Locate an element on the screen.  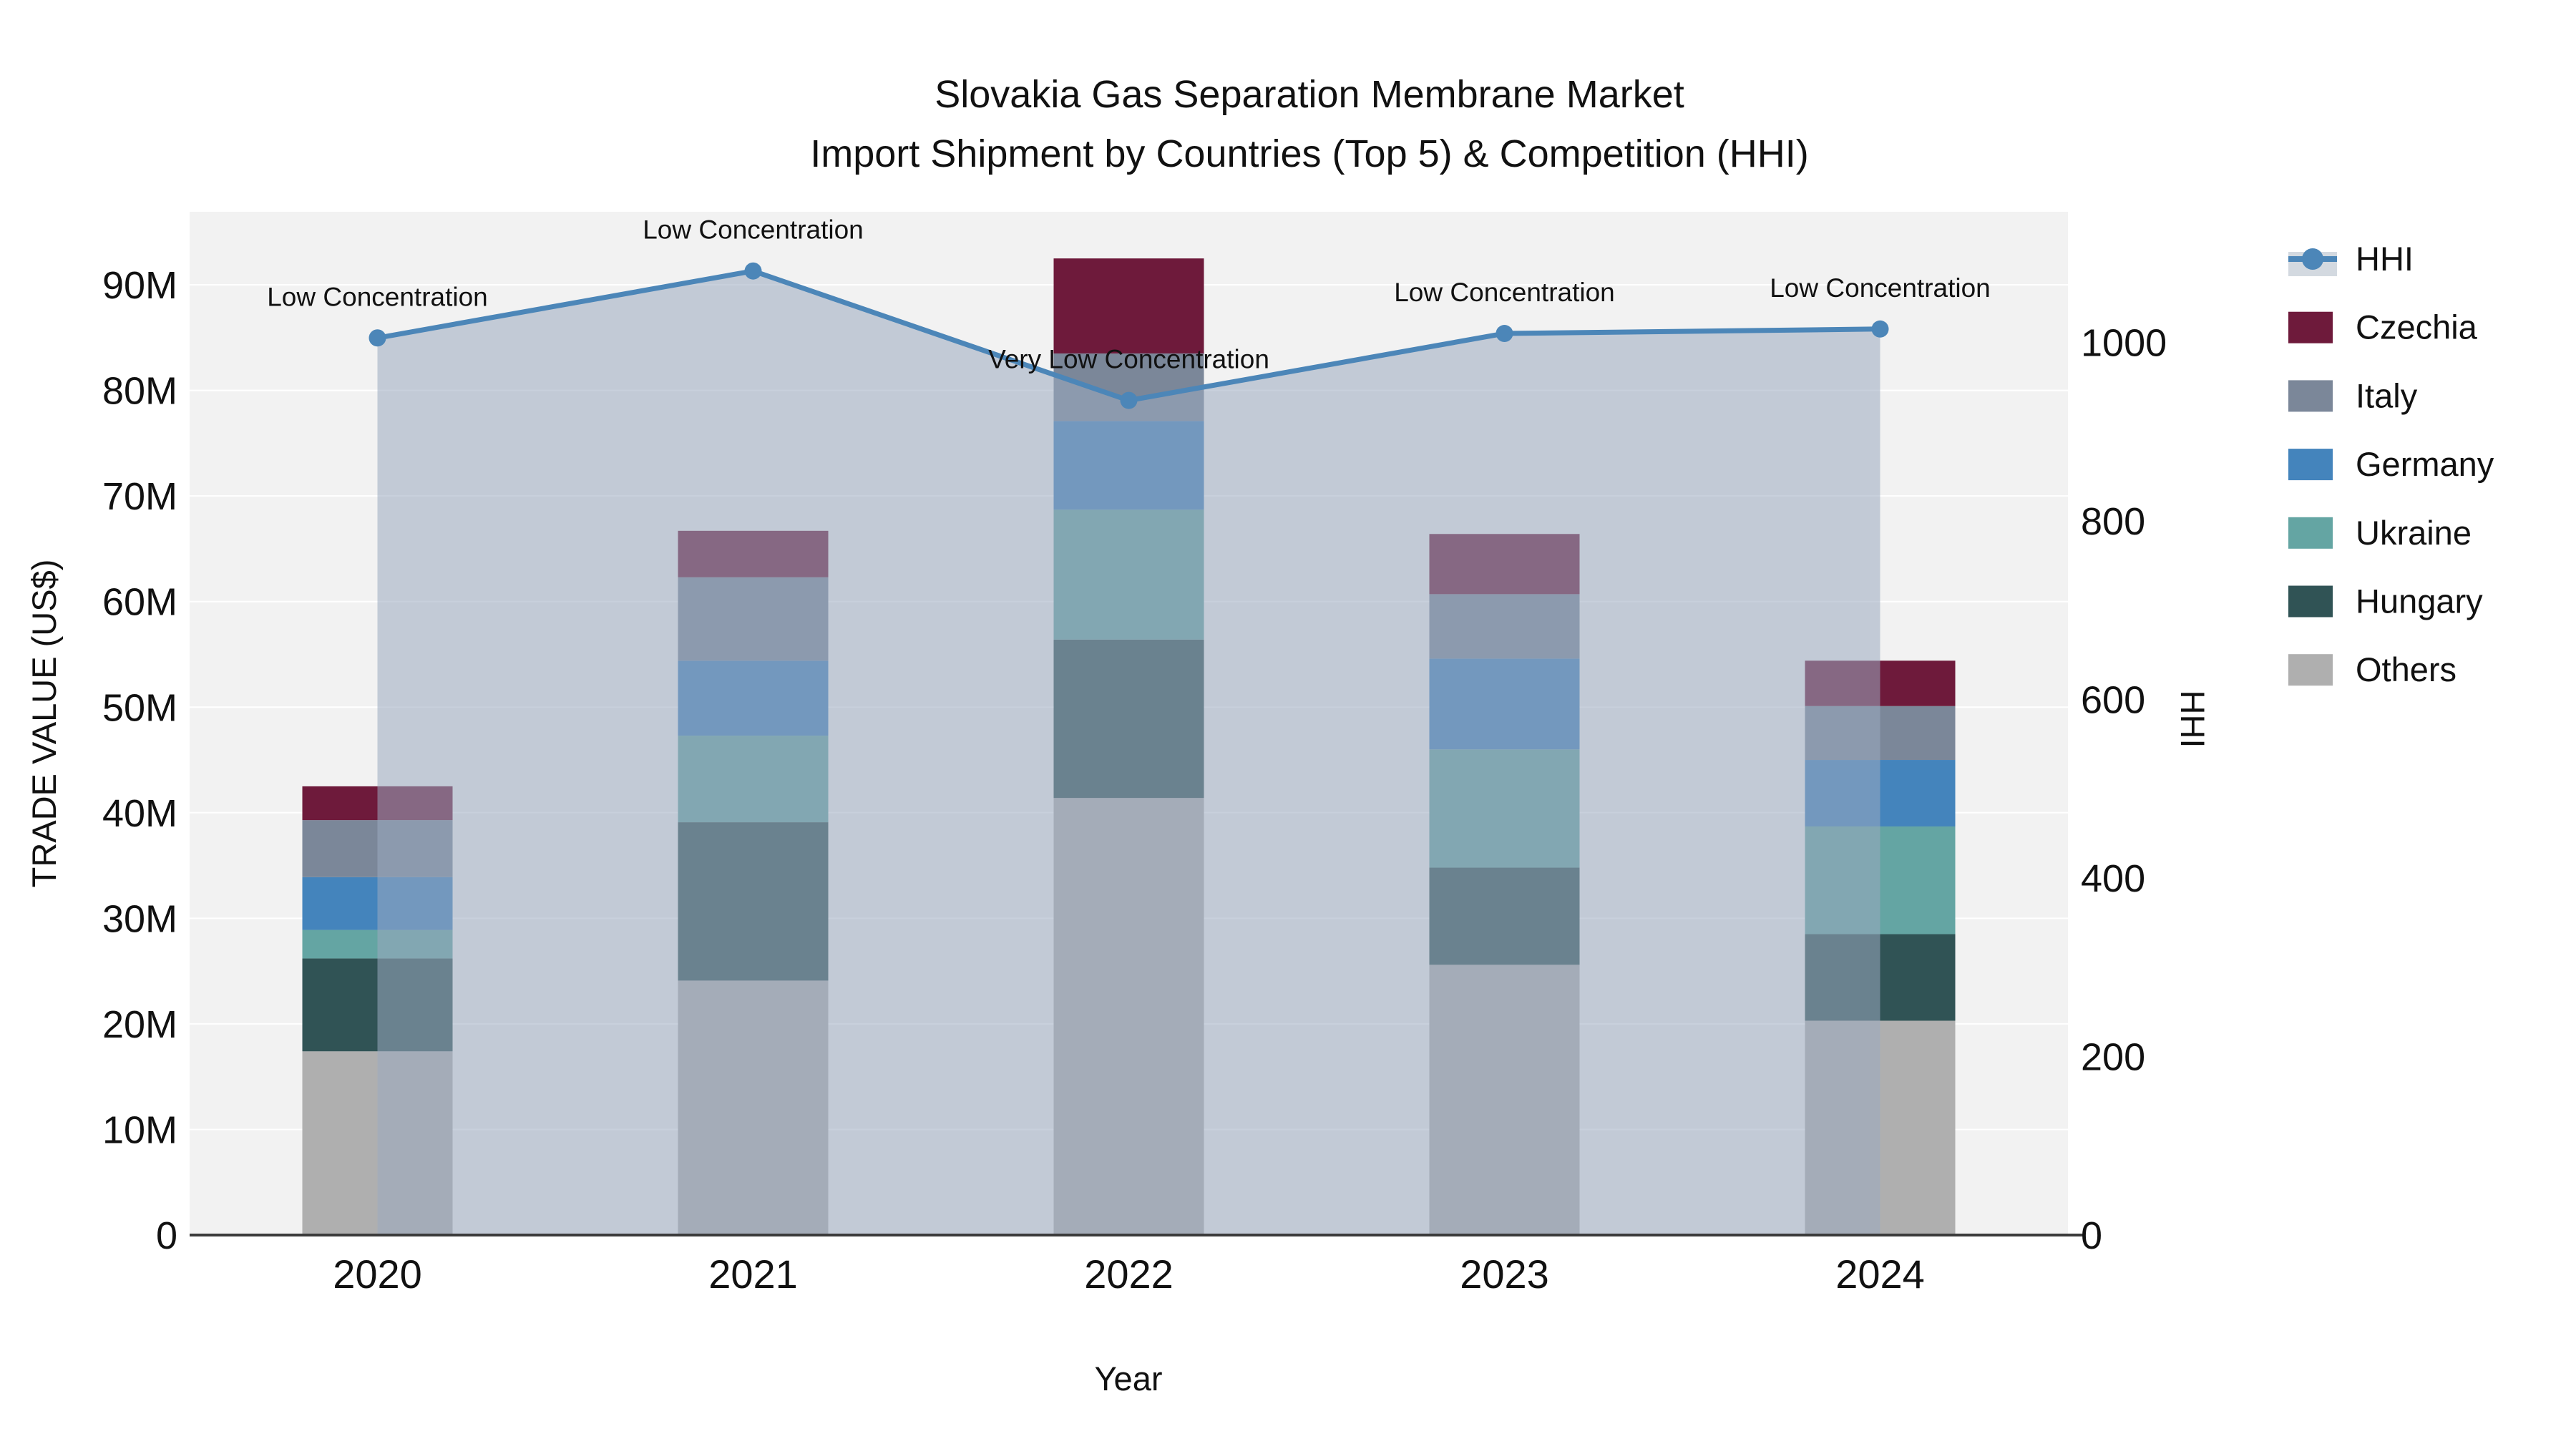
annotation-2022: Very Low Concentration is located at coordinates (1128, 359).